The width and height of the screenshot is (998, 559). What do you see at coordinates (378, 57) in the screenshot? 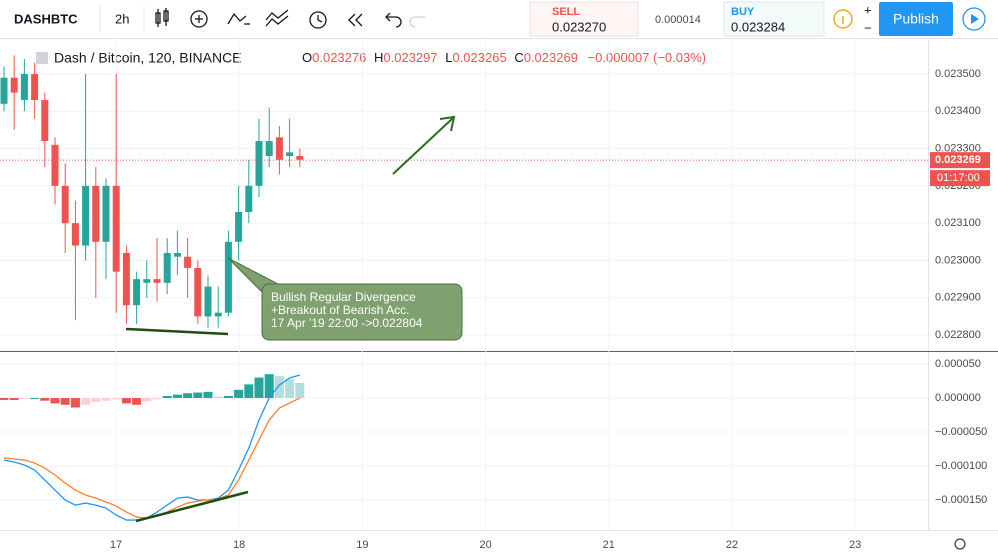
I see `h-label: H` at bounding box center [378, 57].